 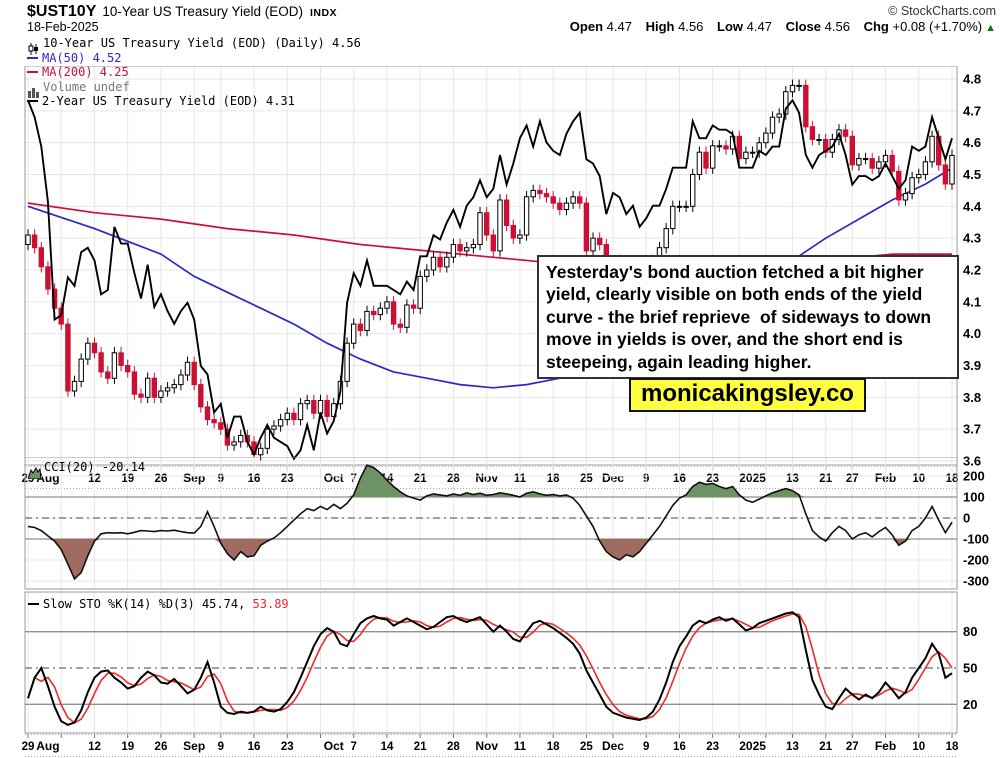 I want to click on svg-text: 3.9, so click(x=972, y=365).